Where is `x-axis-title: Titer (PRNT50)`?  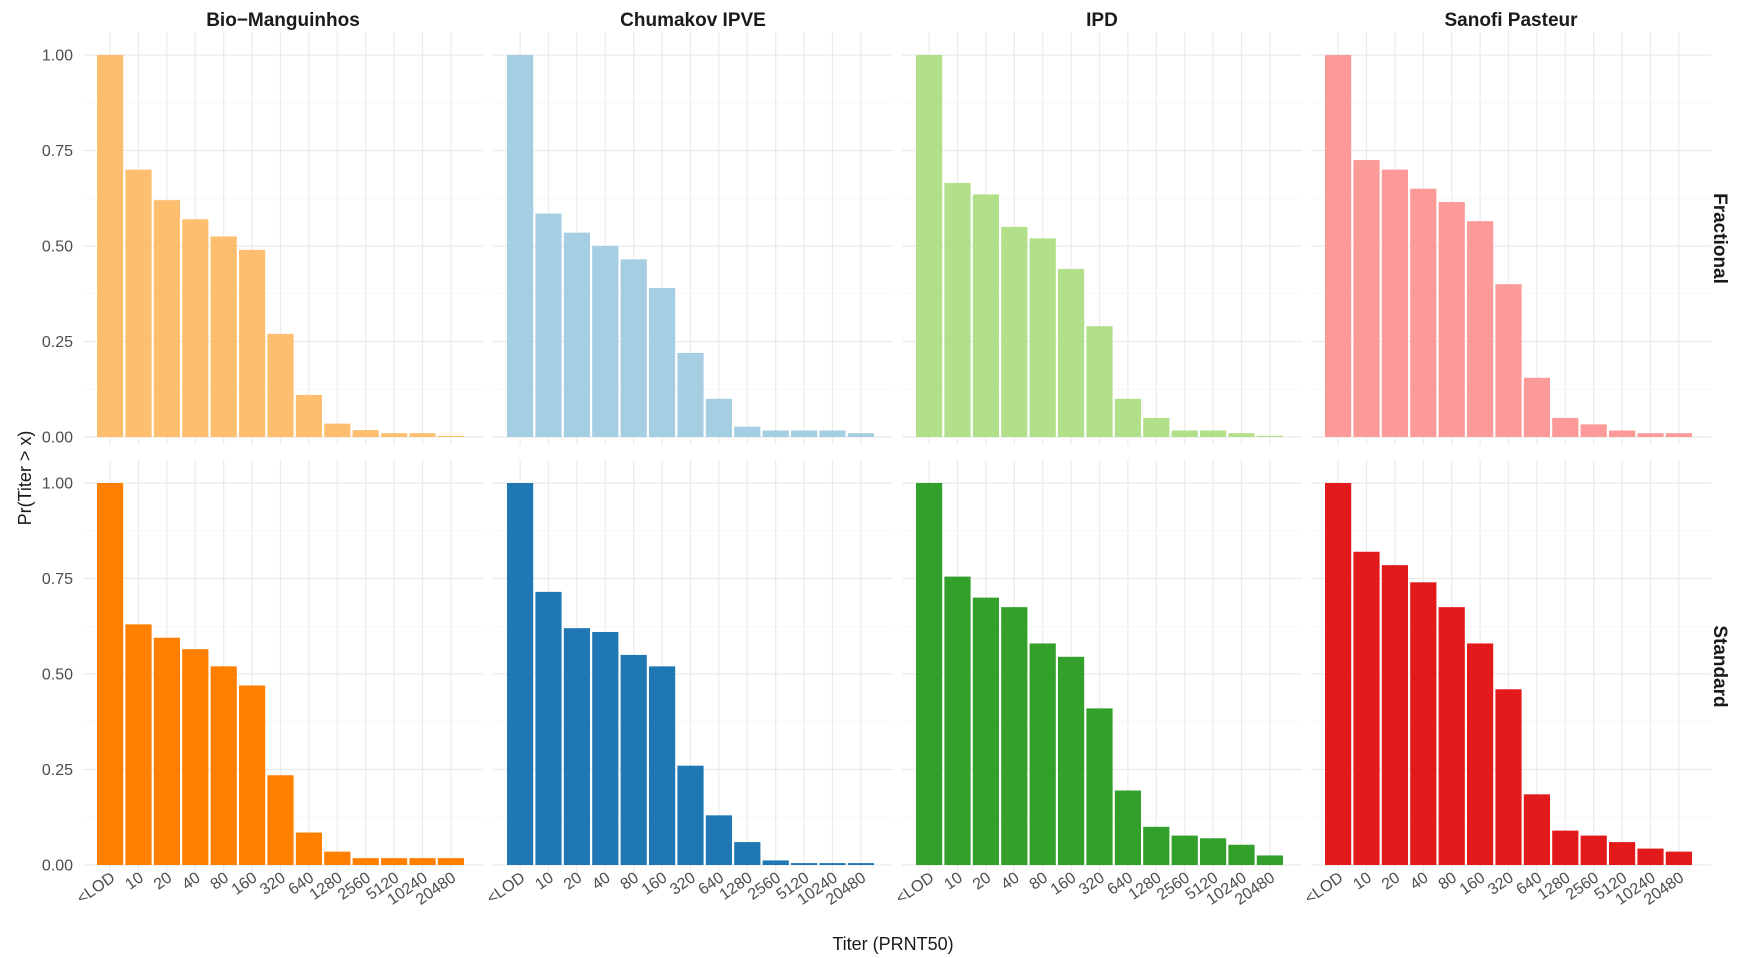
x-axis-title: Titer (PRNT50) is located at coordinates (892, 944).